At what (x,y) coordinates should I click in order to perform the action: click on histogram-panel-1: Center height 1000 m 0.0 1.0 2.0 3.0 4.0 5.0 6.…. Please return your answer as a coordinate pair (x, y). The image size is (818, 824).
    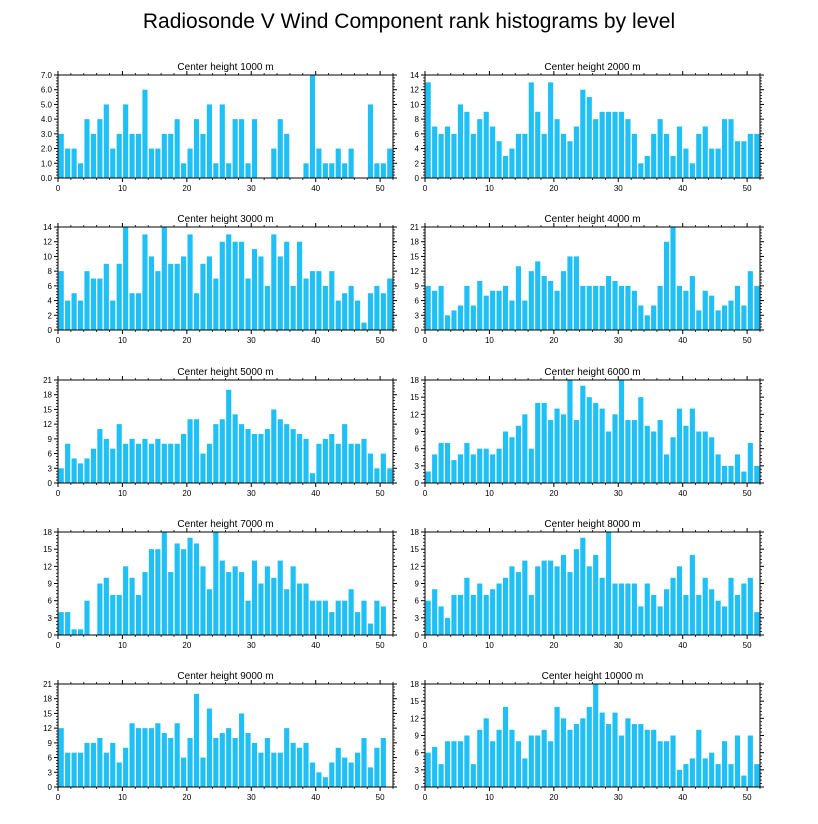
    Looking at the image, I should click on (219, 127).